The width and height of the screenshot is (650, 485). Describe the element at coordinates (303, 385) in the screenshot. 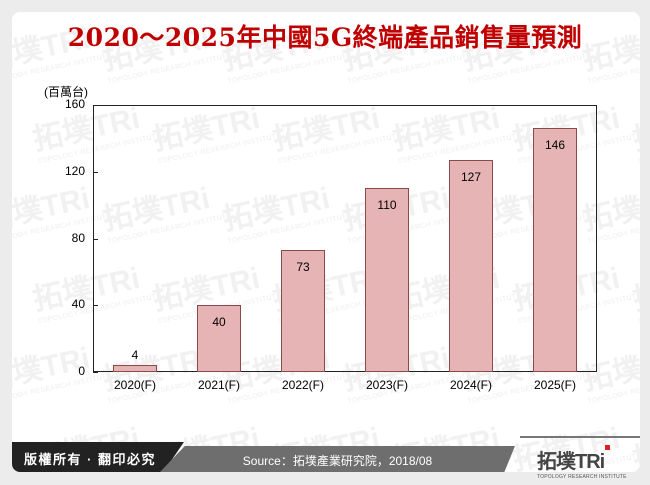

I see `x-tick-label: 2022(F)` at that location.